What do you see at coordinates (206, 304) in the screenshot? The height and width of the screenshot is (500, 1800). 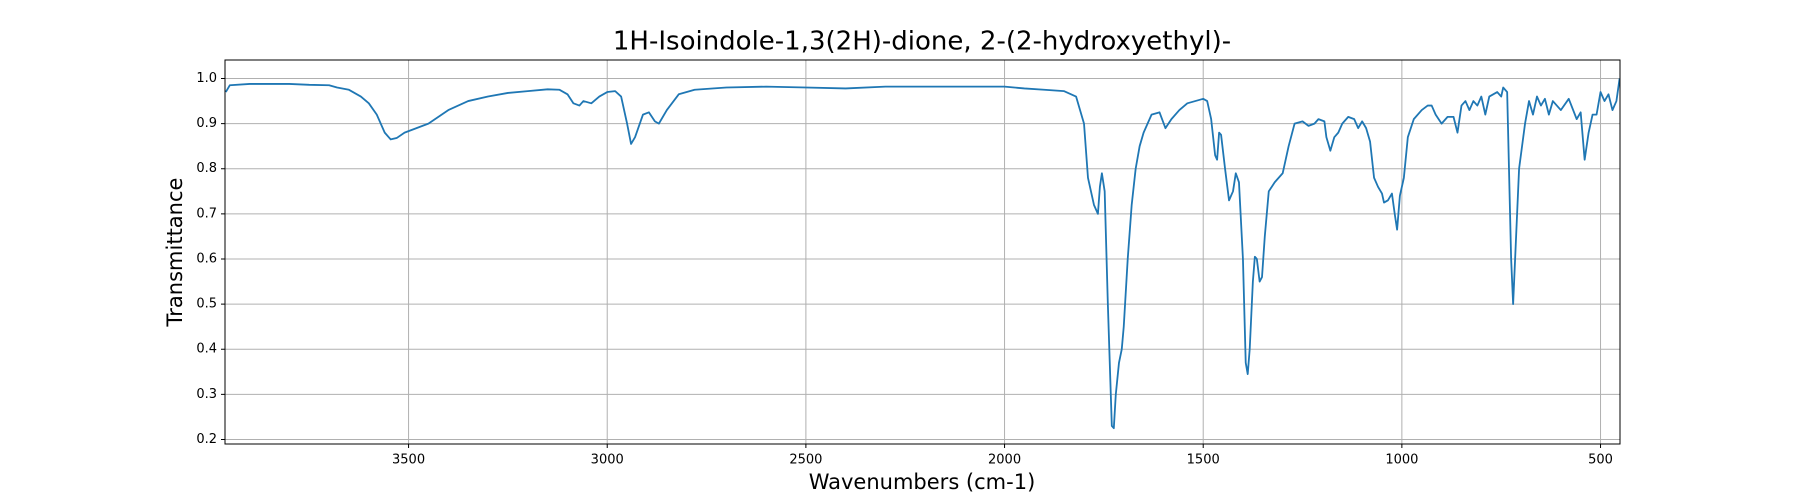 I see `y-tick-label: 0.5` at bounding box center [206, 304].